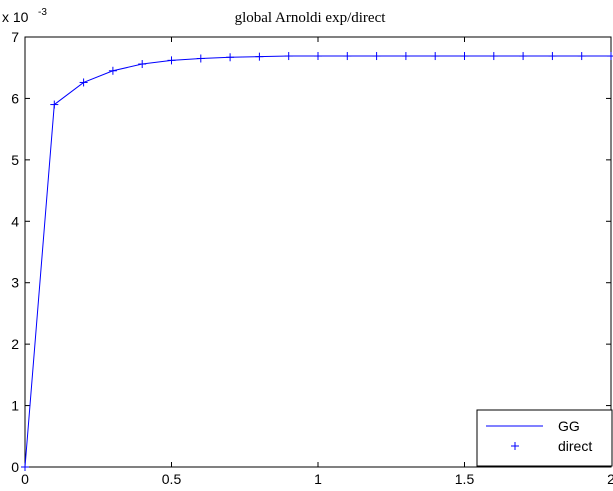  I want to click on x-tick-label: 0, so click(25, 479).